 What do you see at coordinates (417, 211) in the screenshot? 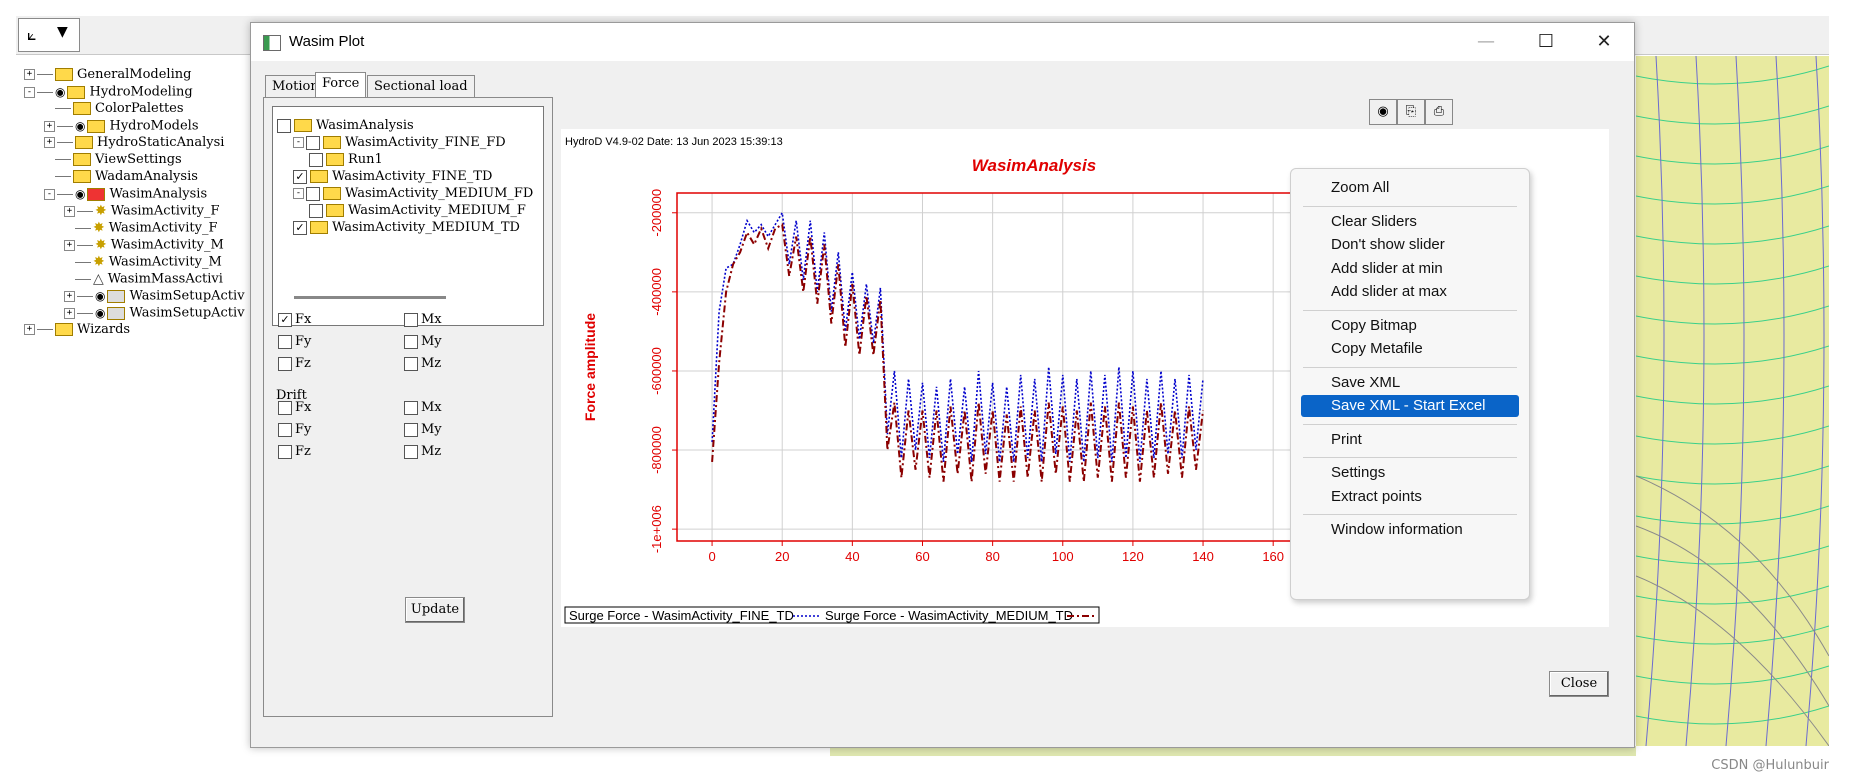
I see `activity-node: WasimActivity_MEDIUM_F` at bounding box center [417, 211].